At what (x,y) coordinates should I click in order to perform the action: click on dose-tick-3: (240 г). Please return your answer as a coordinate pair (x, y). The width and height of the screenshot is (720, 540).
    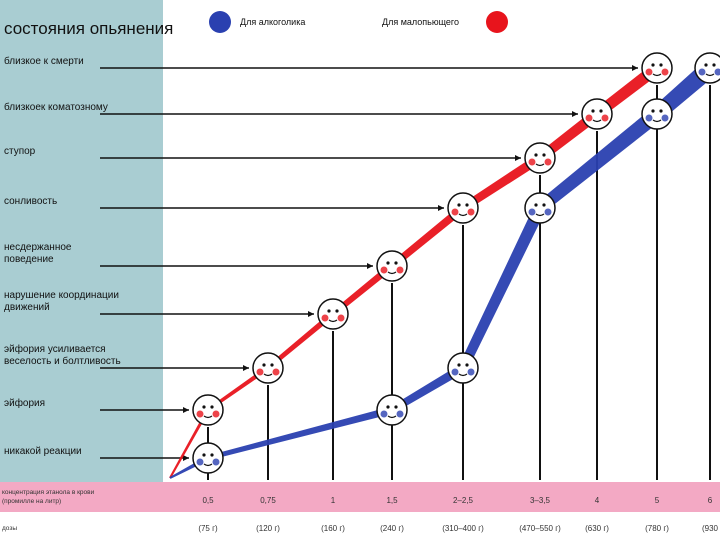
    Looking at the image, I should click on (392, 528).